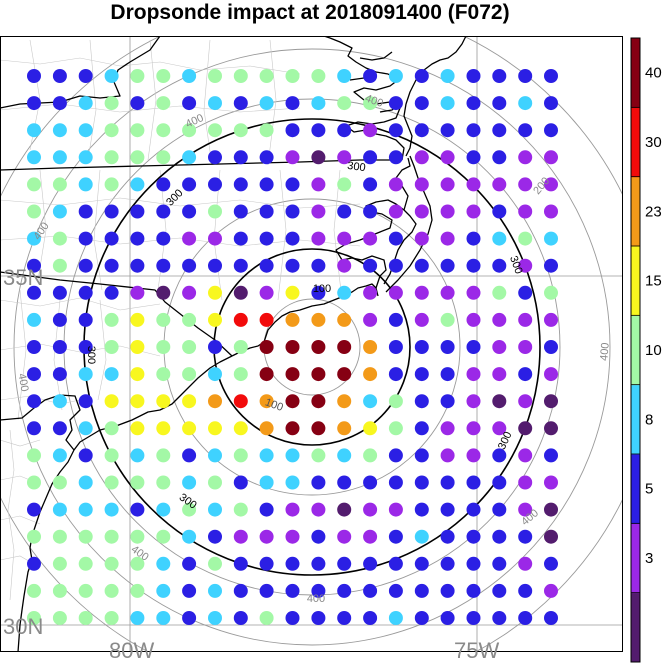 Image resolution: width=662 pixels, height=664 pixels. I want to click on ring-label-400-far-left: 400, so click(22, 382).